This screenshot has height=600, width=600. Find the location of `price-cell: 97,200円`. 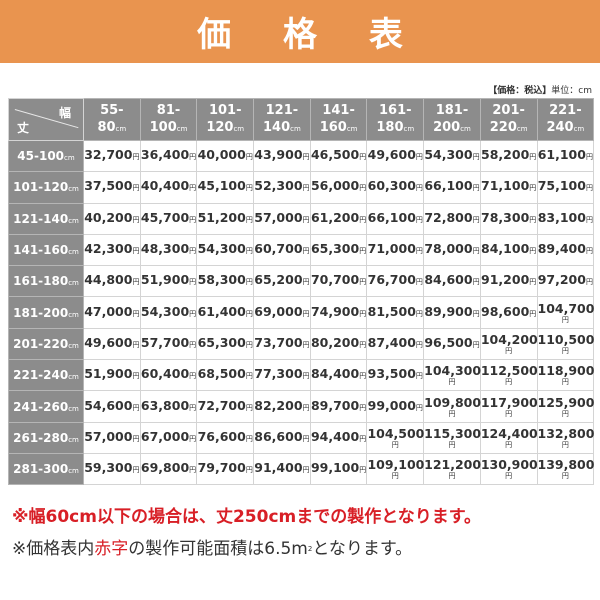

price-cell: 97,200円 is located at coordinates (565, 281).